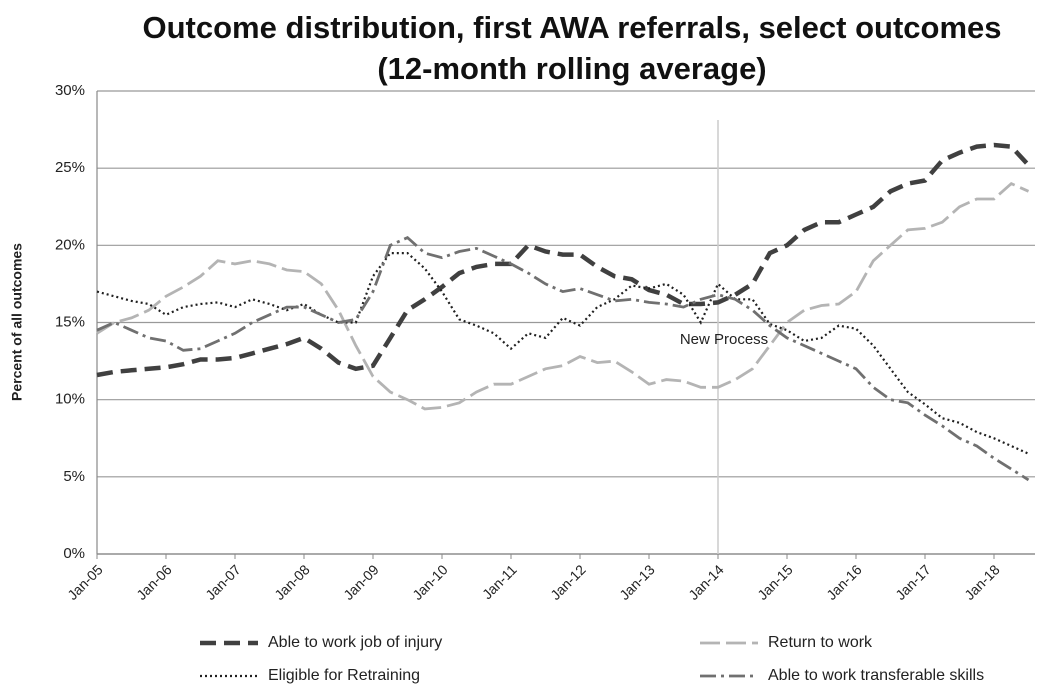  I want to click on y-tick-label: 25%, so click(70, 167).